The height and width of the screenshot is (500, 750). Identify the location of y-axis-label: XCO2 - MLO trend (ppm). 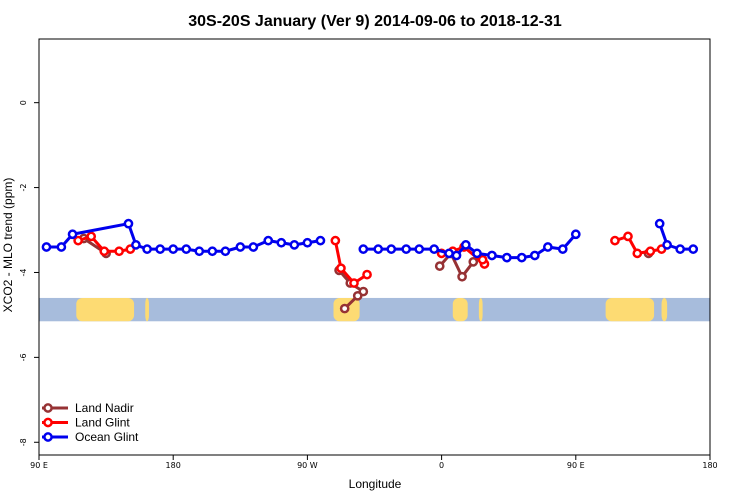
(8, 245).